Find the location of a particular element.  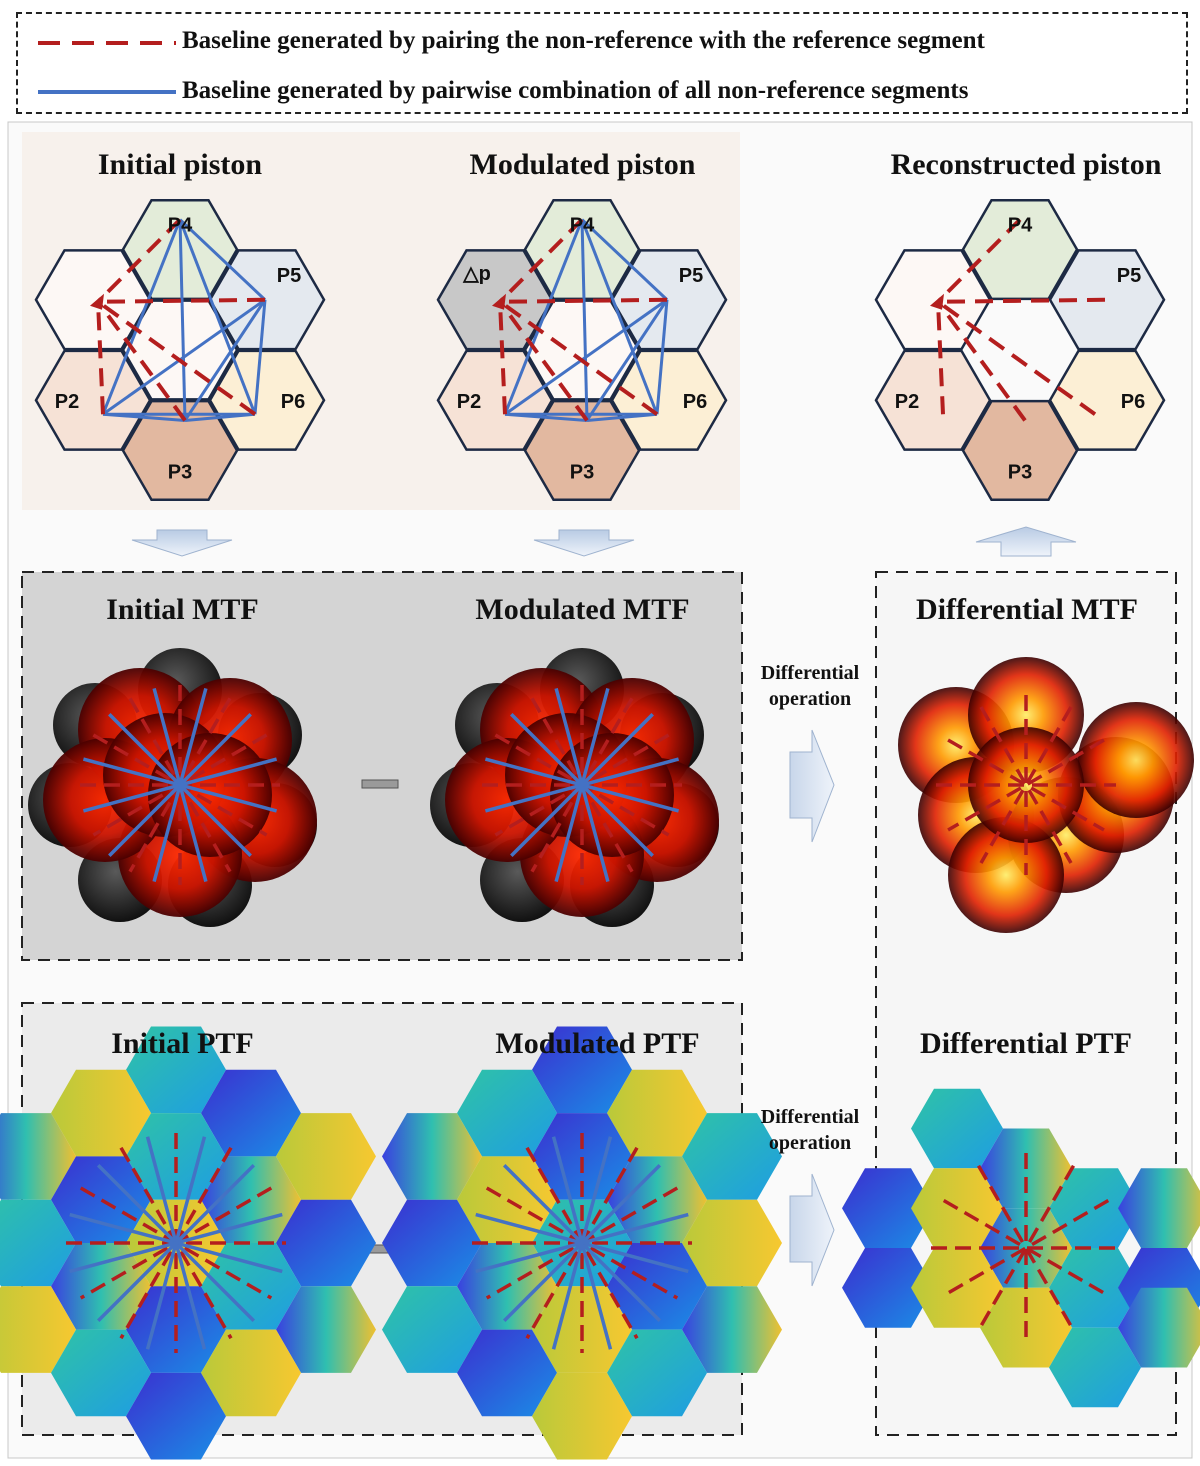

differential-mtf-image is located at coordinates (1046, 795).